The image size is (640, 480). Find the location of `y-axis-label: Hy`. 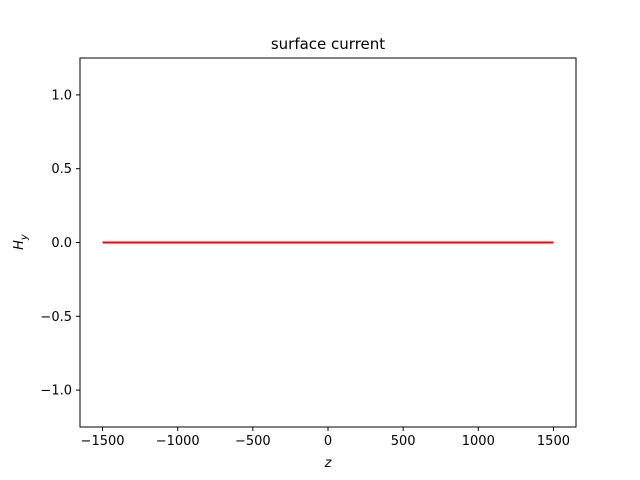

y-axis-label: Hy is located at coordinates (21, 241).